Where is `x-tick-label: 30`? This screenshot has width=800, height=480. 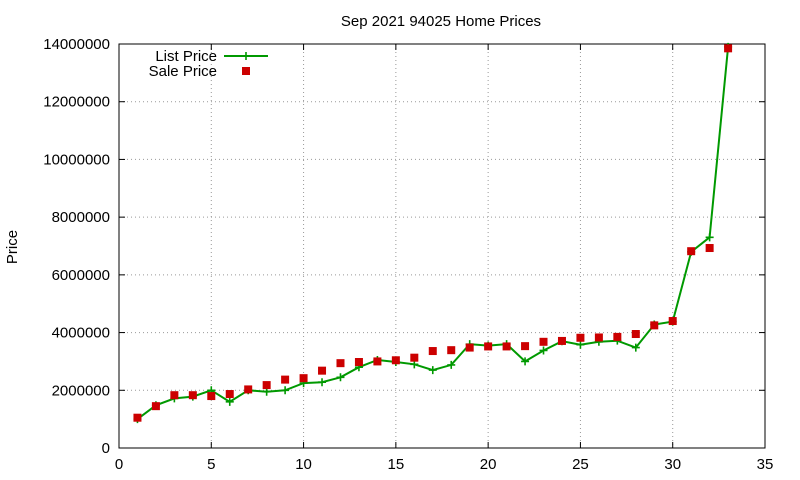
x-tick-label: 30 is located at coordinates (672, 464).